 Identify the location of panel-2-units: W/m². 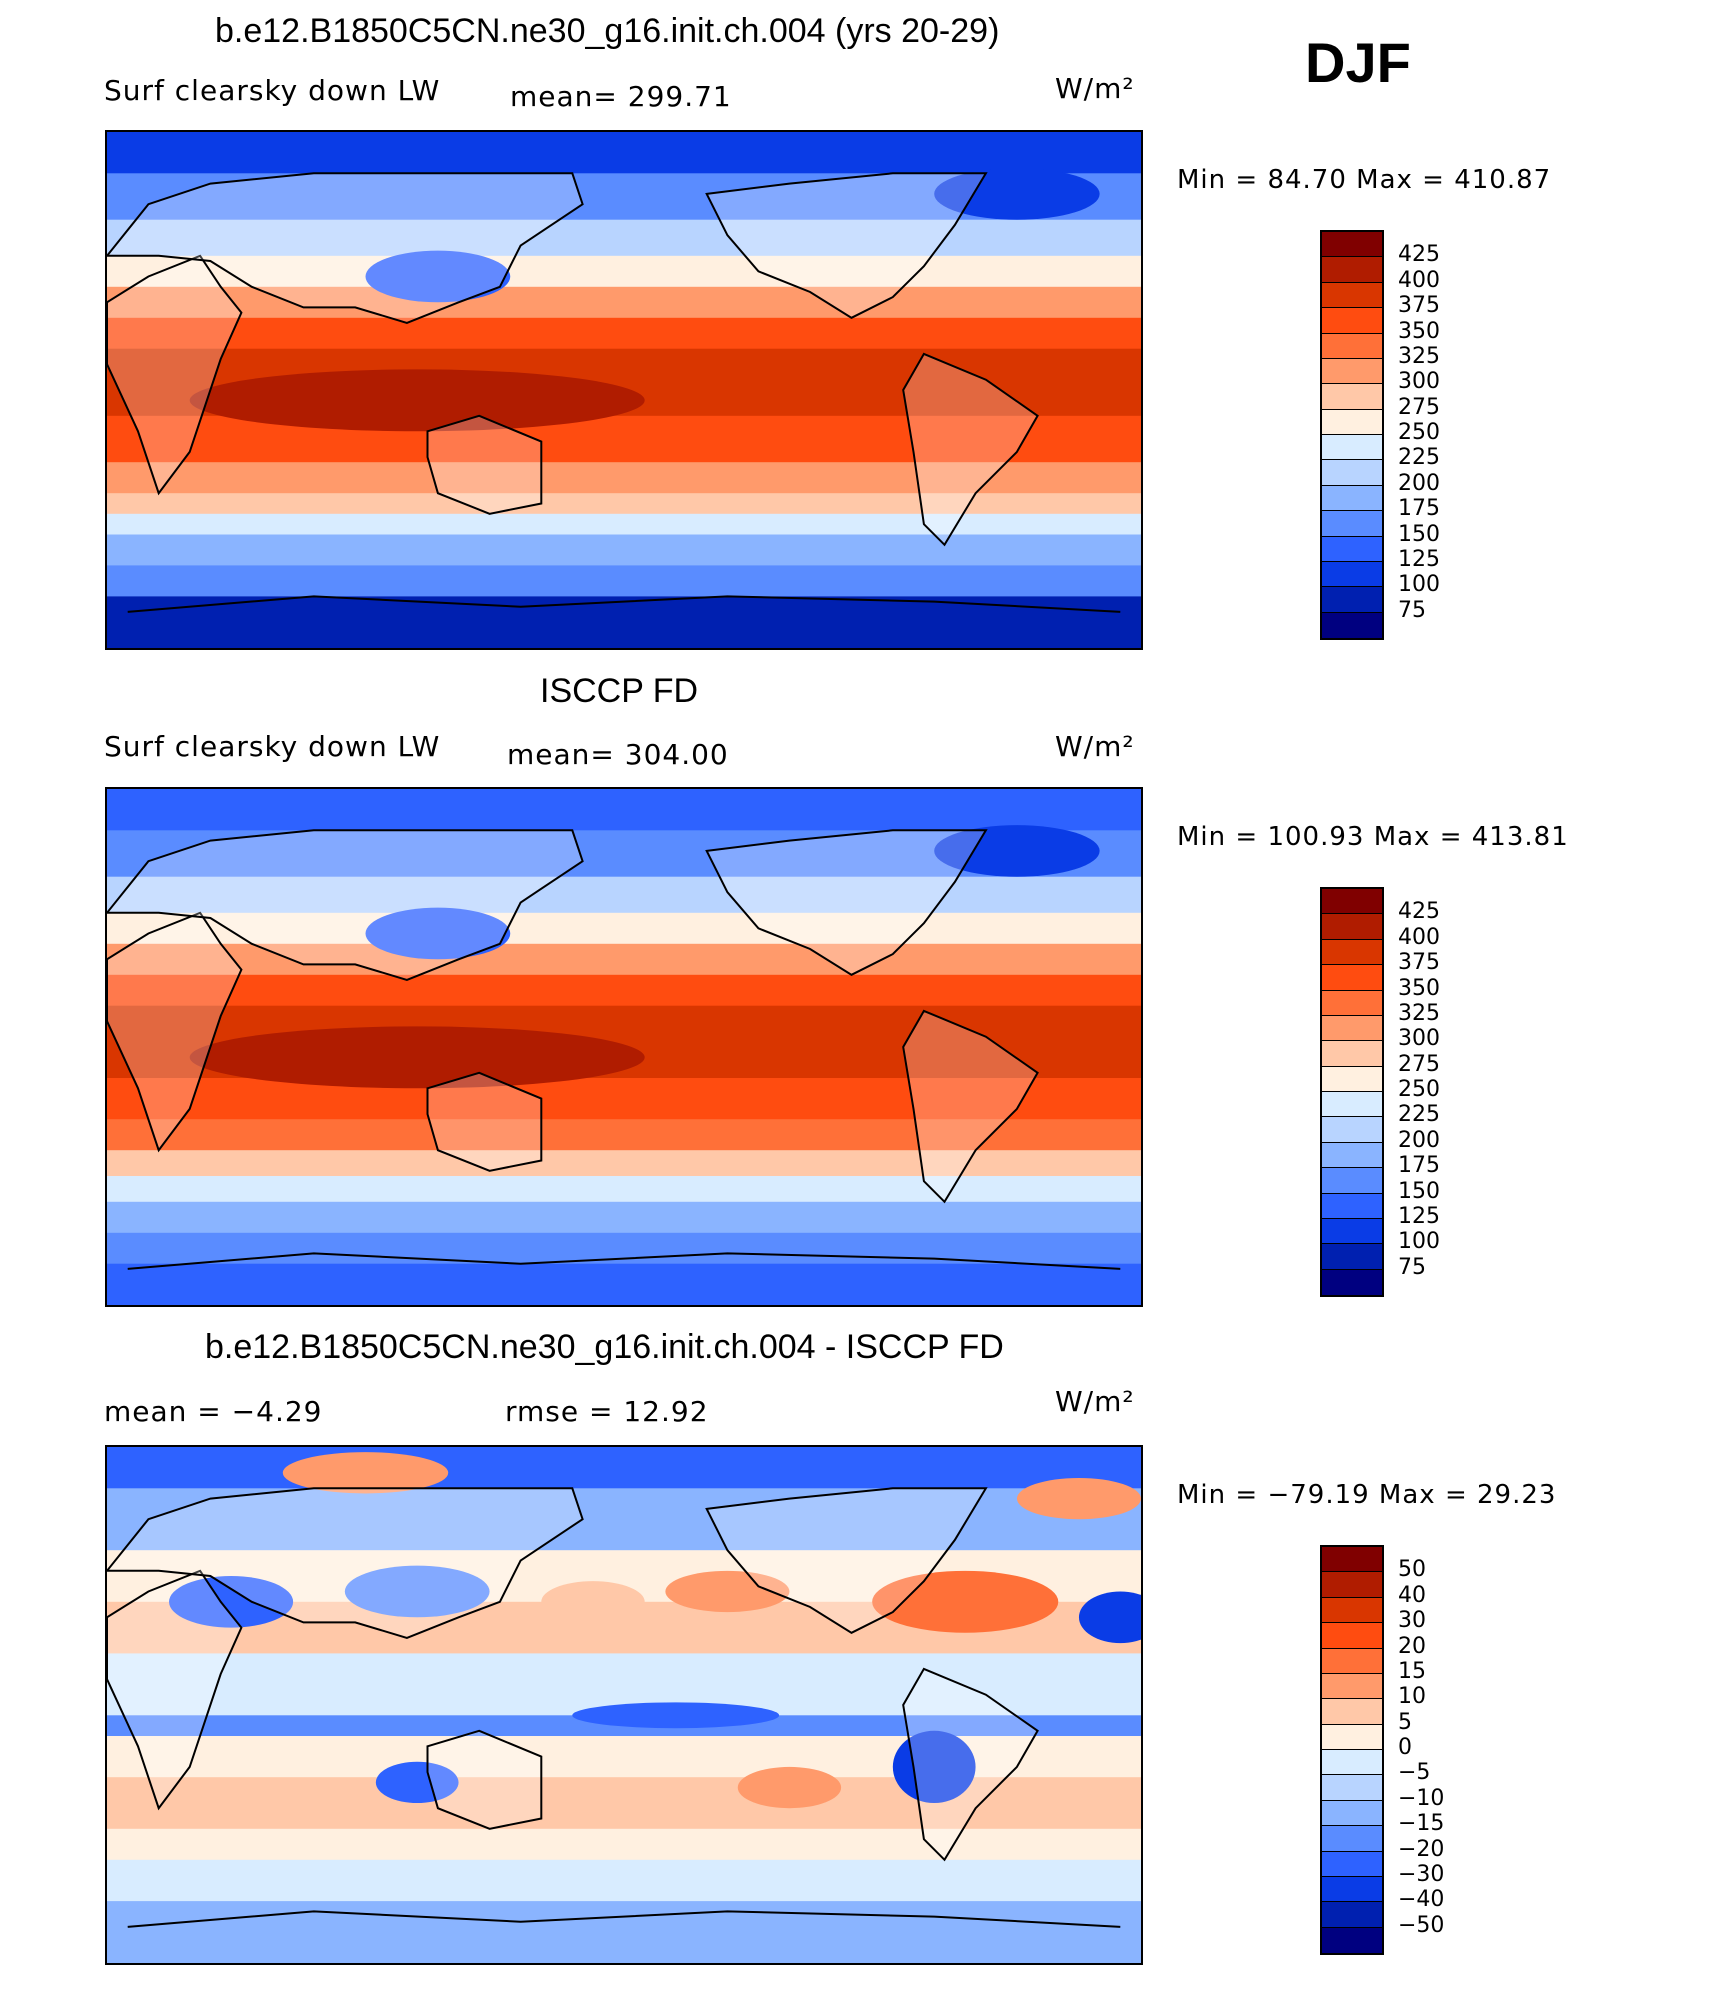
(1095, 746).